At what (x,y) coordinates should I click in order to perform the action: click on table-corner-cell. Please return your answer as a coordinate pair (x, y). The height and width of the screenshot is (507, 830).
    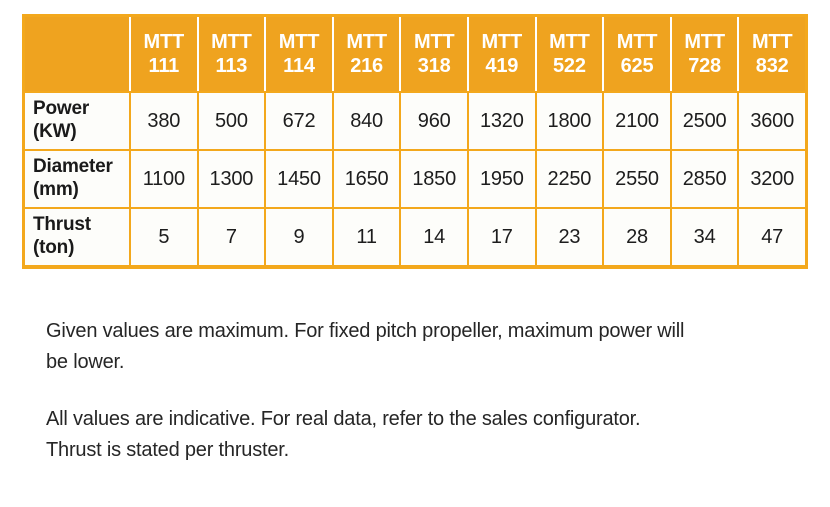
    Looking at the image, I should click on (77, 54).